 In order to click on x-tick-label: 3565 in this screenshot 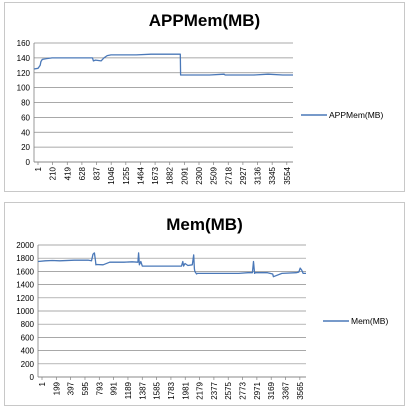, I will do `click(300, 390)`.